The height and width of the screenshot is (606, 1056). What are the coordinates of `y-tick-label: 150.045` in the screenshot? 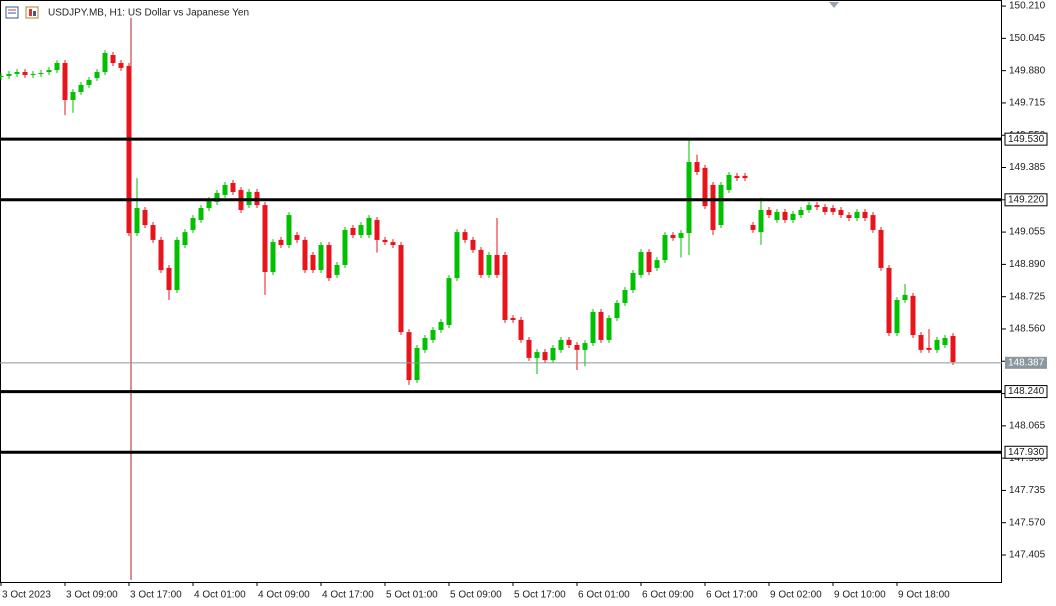 It's located at (1027, 38).